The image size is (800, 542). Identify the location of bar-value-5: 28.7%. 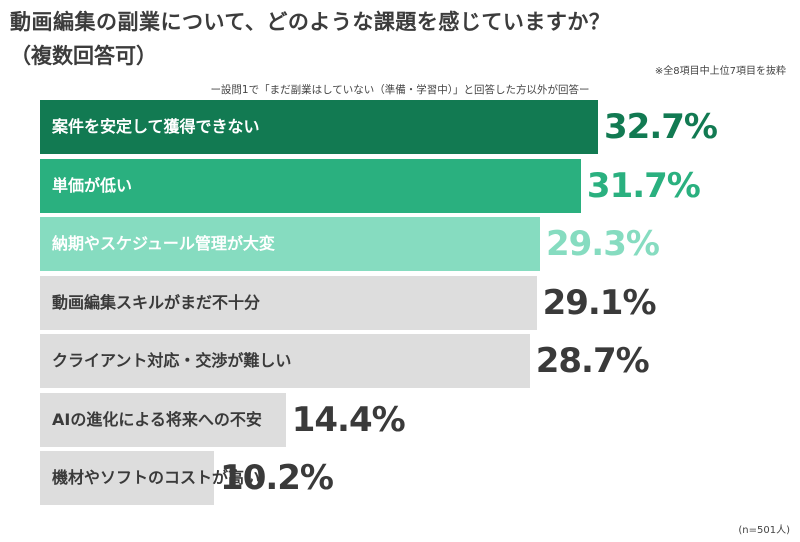
(592, 361).